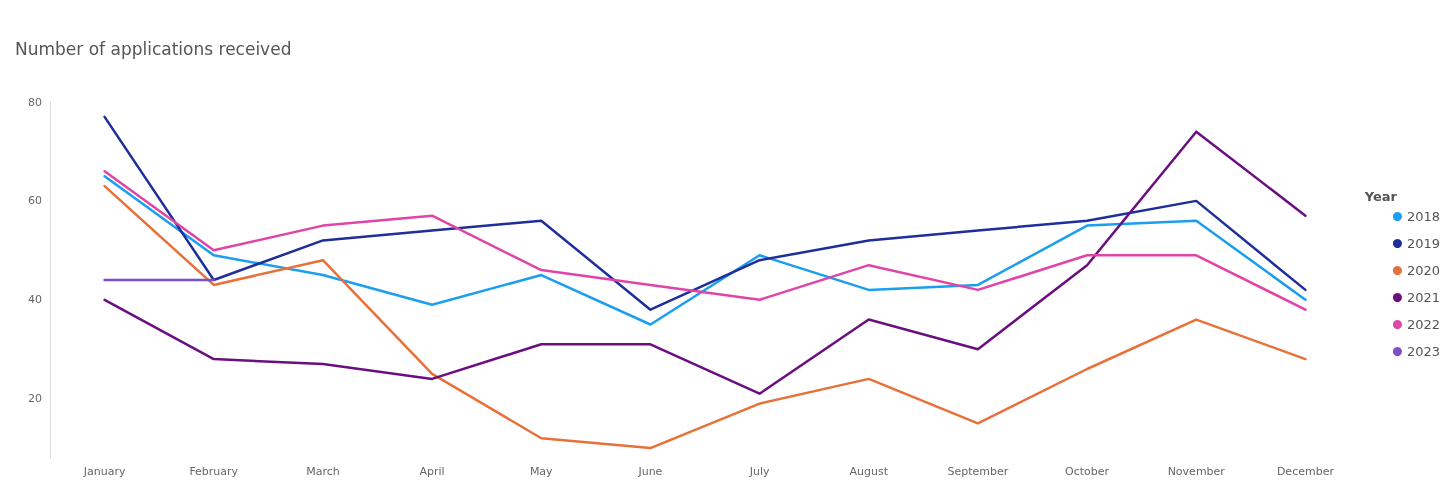  I want to click on x-tick-label: April, so click(432, 471).